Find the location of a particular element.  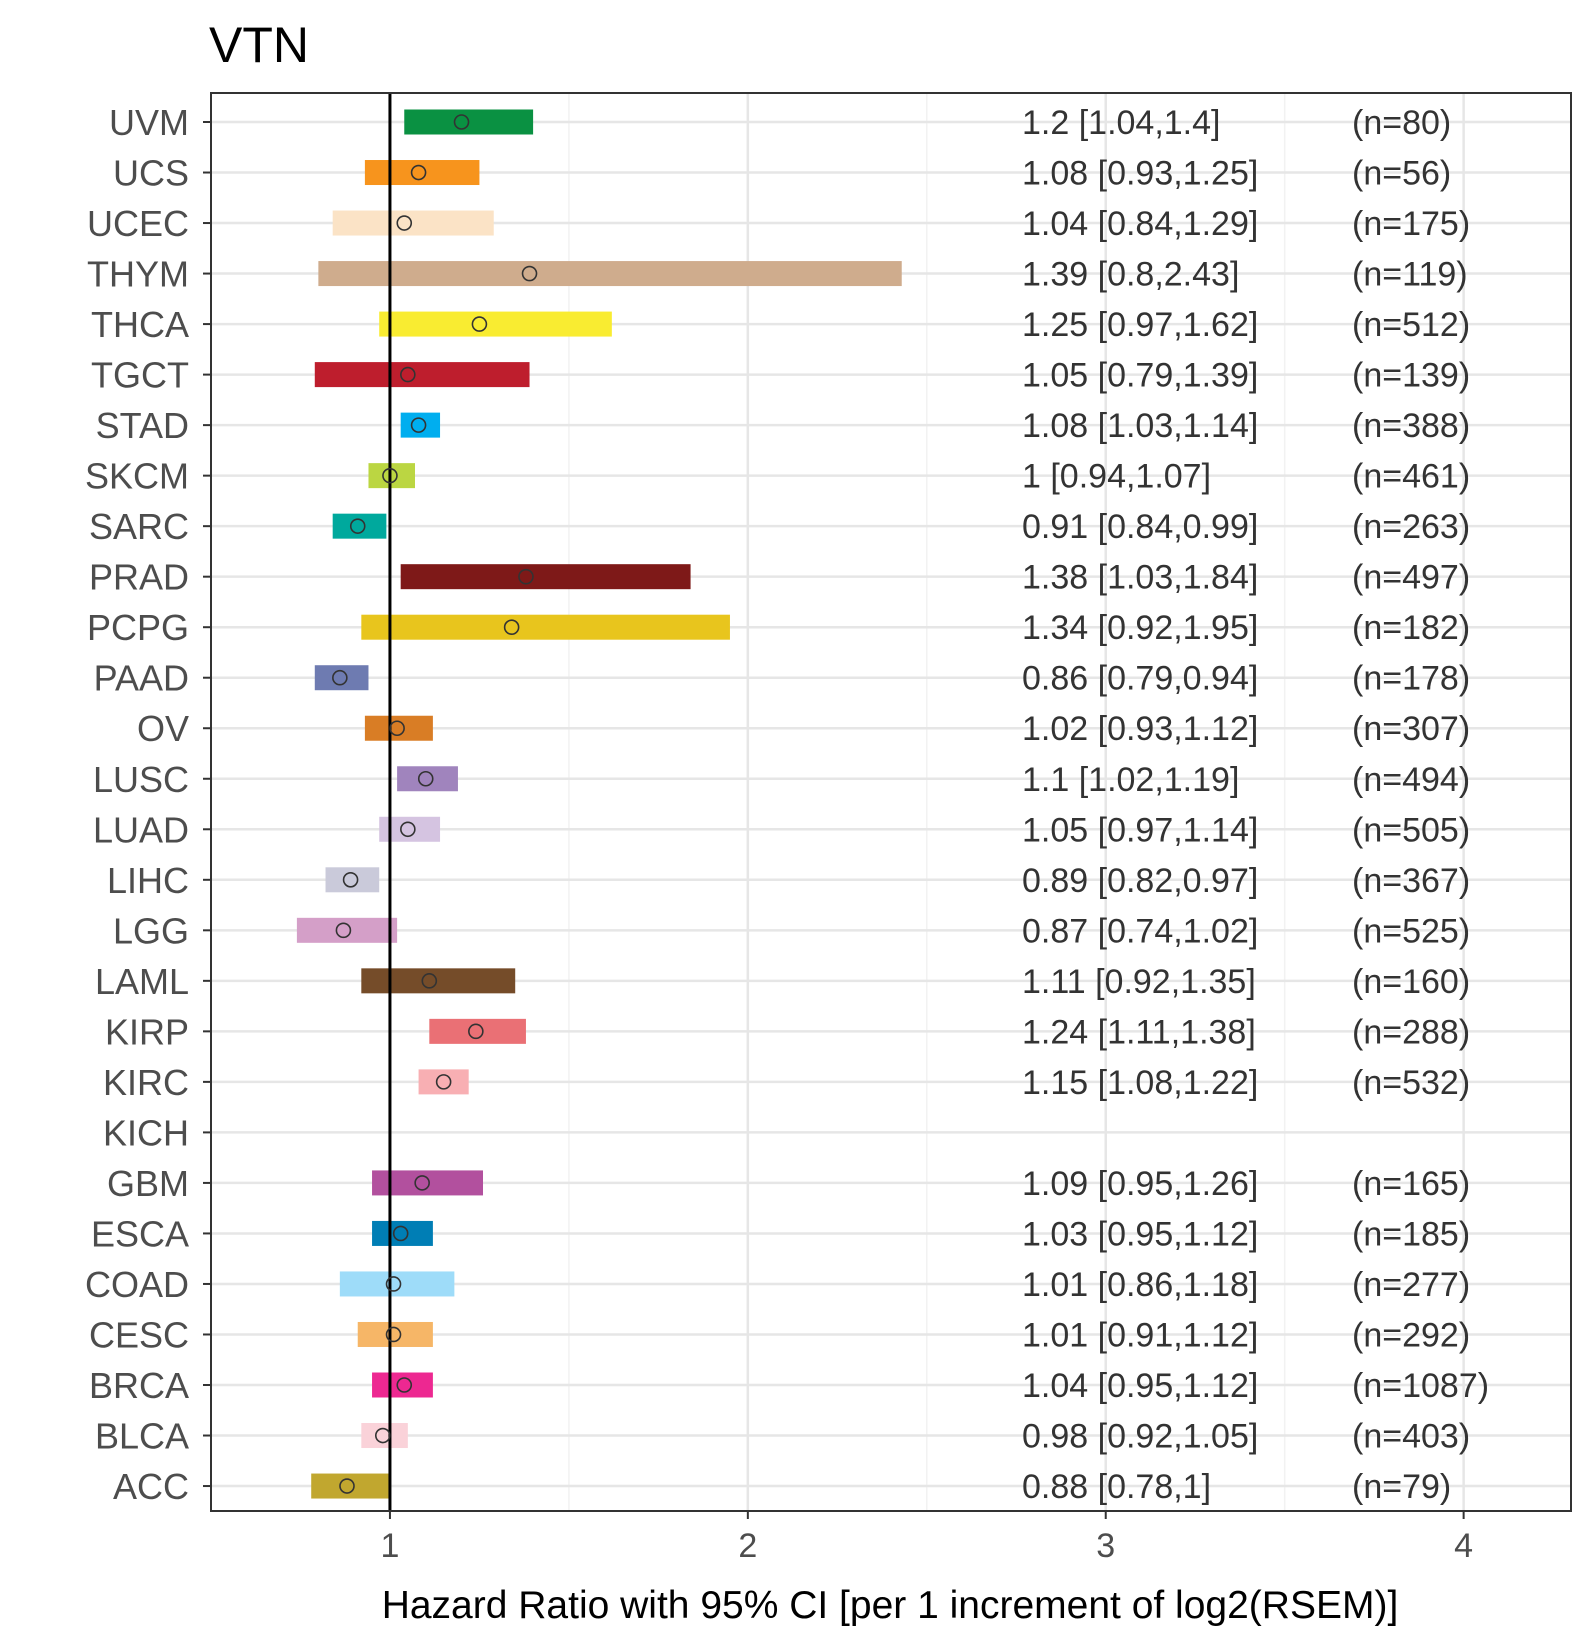

x-tick-label: 1 is located at coordinates (389, 1546).